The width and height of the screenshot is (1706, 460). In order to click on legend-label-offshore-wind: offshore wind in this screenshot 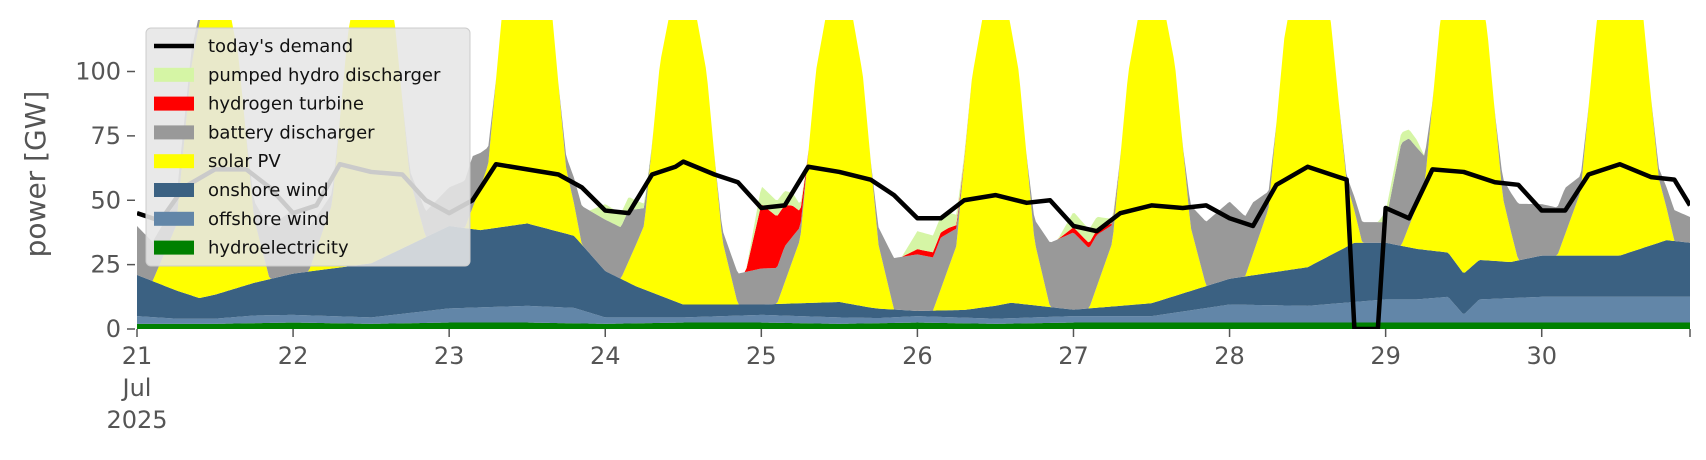, I will do `click(269, 219)`.